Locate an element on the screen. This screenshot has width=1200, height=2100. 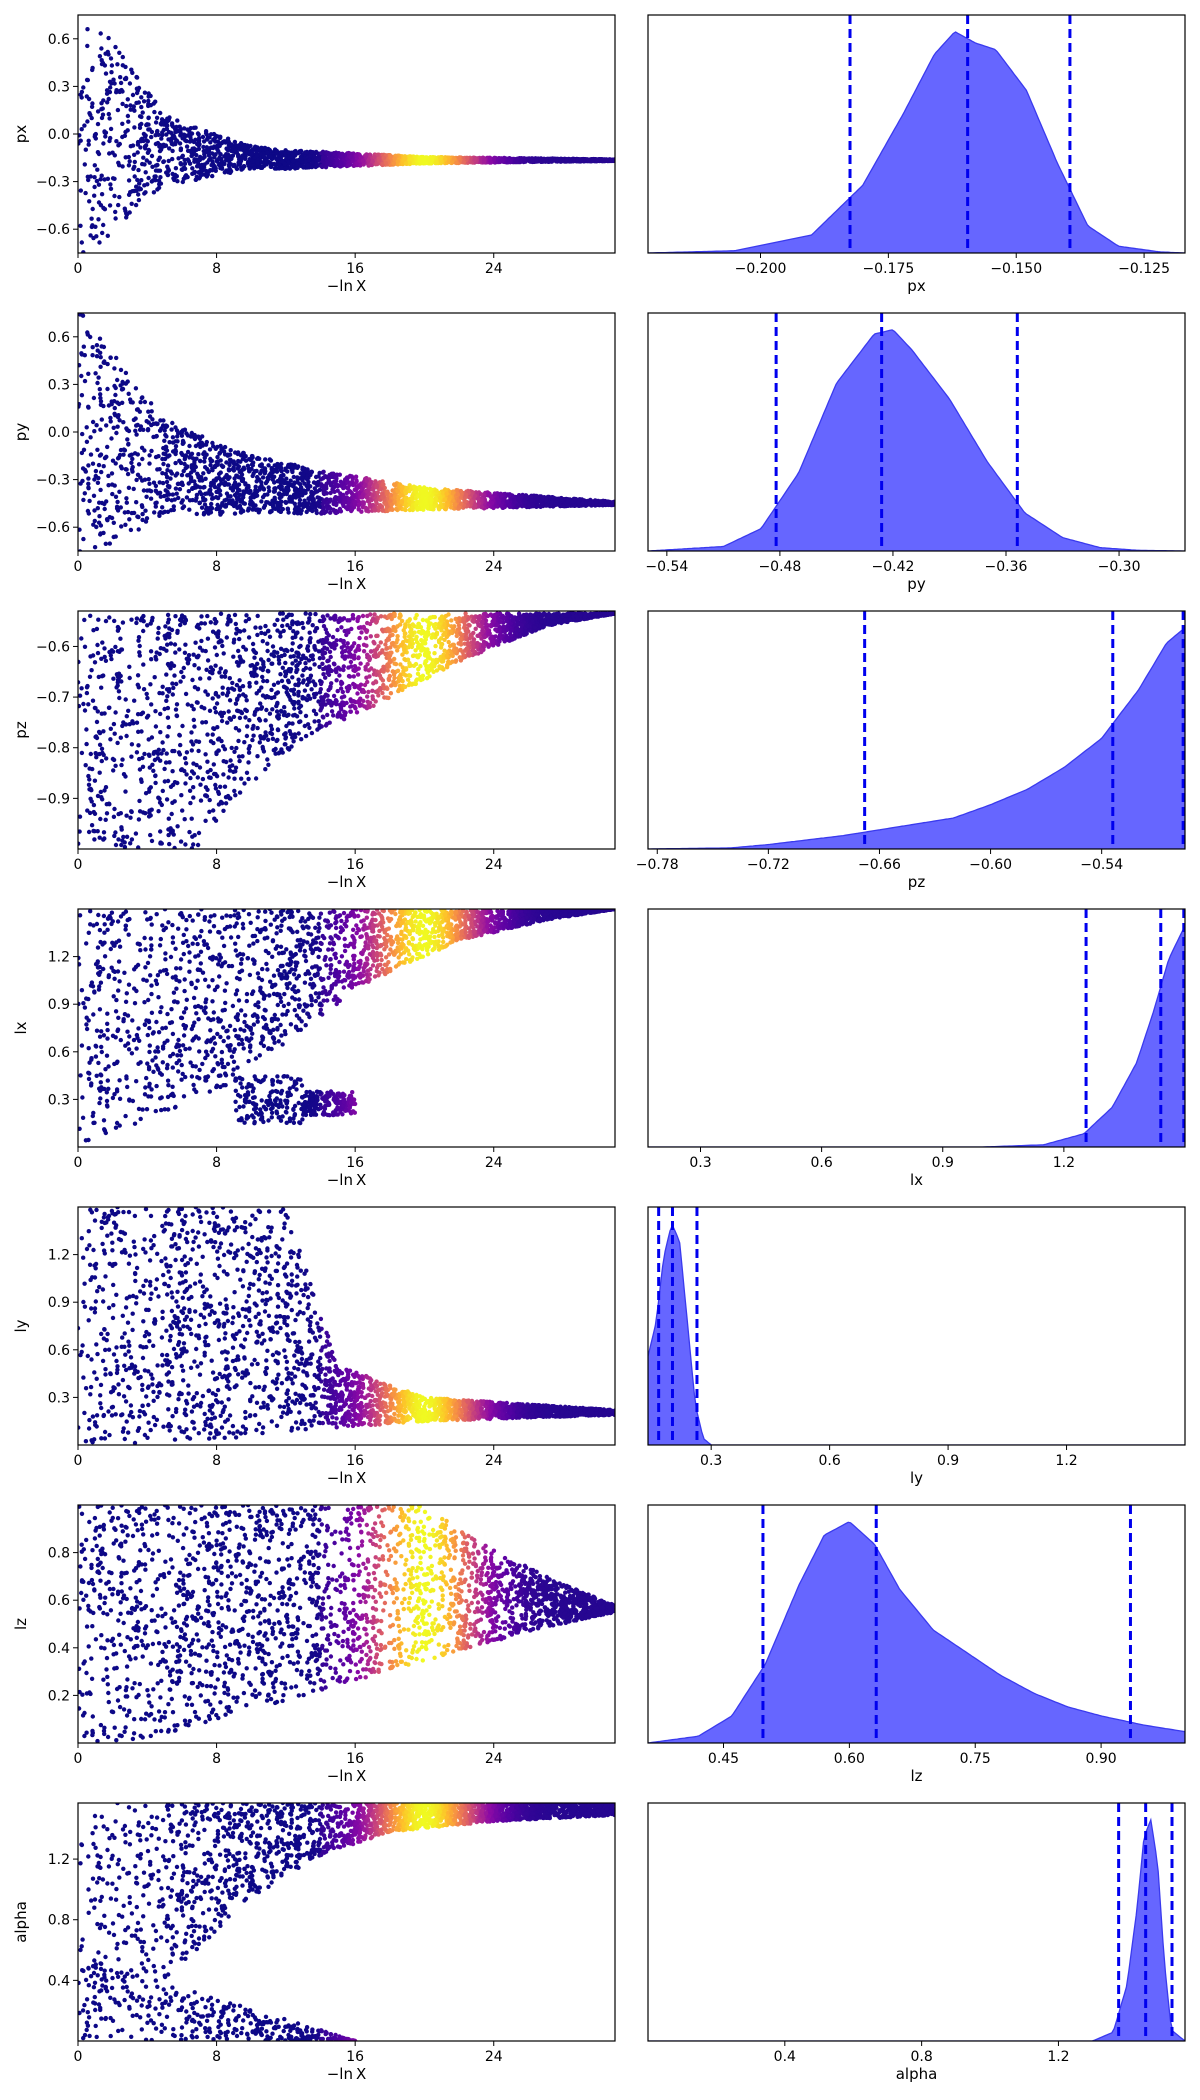
y-axis-label: px is located at coordinates (21, 134).